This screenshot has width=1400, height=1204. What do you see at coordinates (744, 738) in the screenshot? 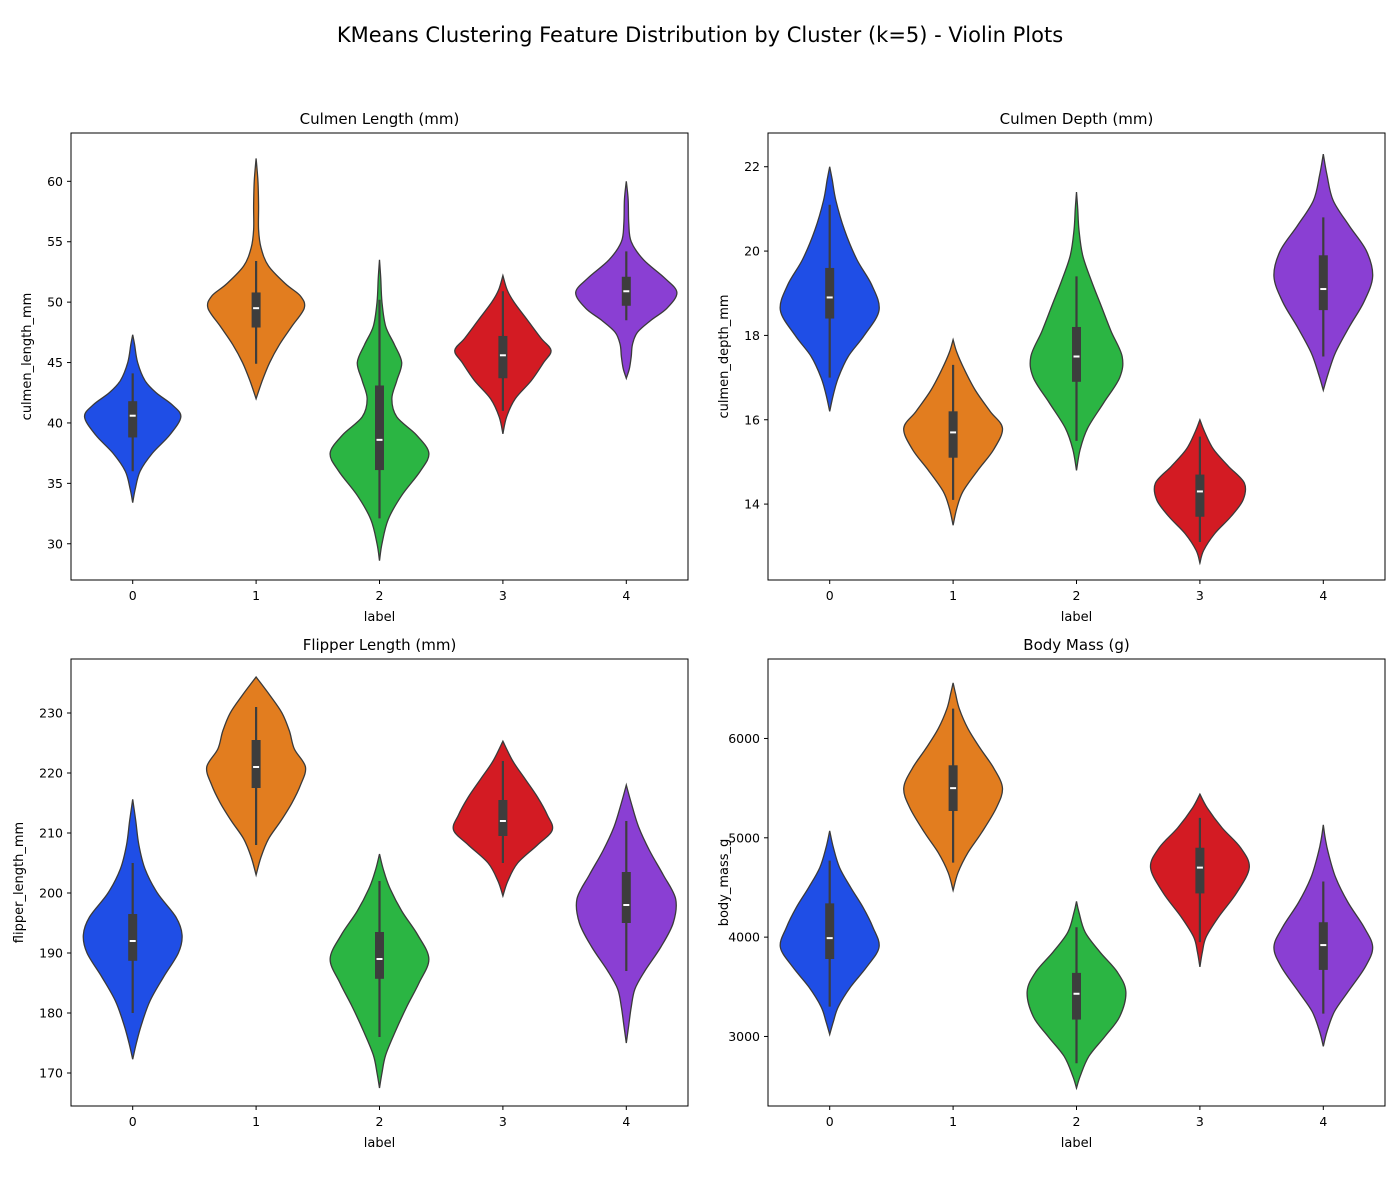
I see `y-tick-label: 6000` at bounding box center [744, 738].